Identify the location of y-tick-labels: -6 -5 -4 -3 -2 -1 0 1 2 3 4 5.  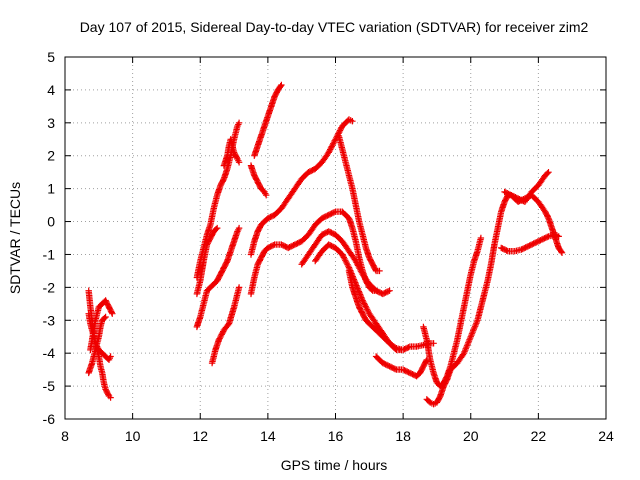
(49, 238).